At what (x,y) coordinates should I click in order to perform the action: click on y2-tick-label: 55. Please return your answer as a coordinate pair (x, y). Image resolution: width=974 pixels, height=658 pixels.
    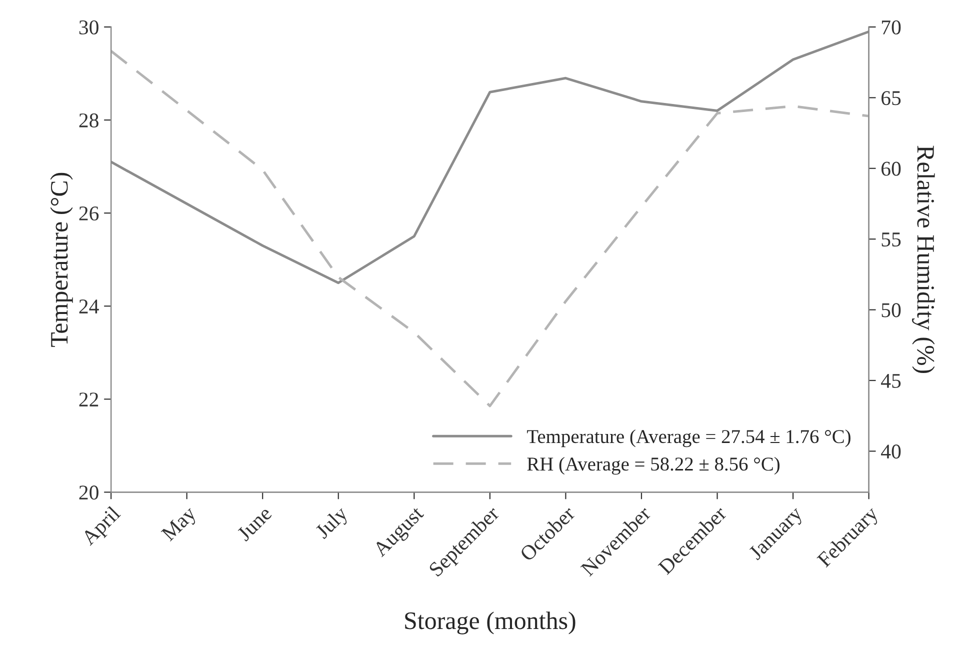
    Looking at the image, I should click on (891, 239).